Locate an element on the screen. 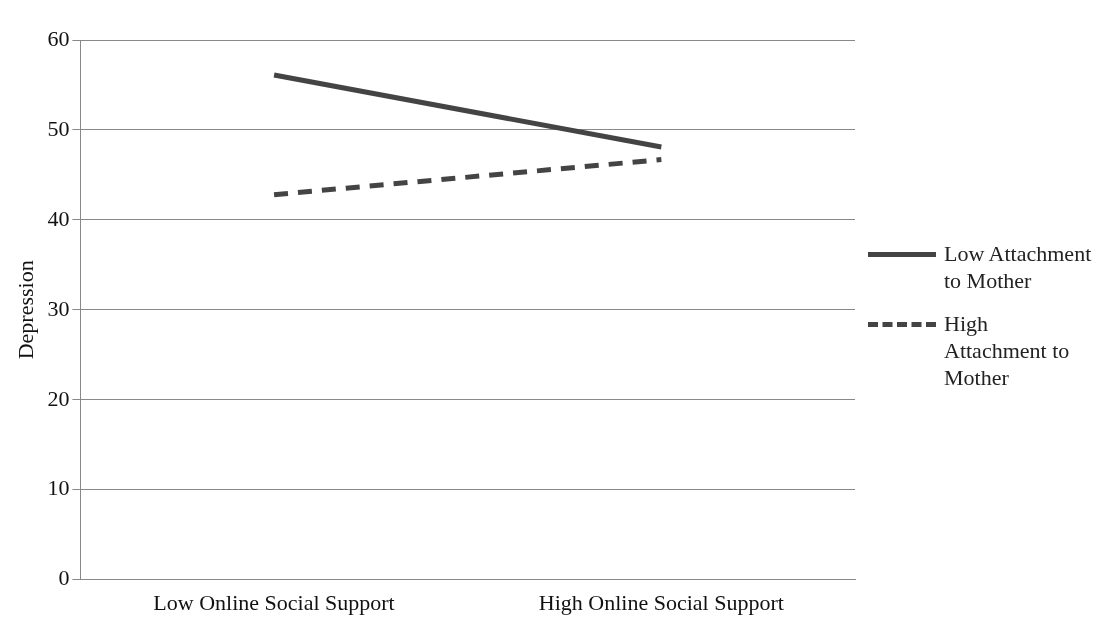  y-tick-label: 10 is located at coordinates (58, 488).